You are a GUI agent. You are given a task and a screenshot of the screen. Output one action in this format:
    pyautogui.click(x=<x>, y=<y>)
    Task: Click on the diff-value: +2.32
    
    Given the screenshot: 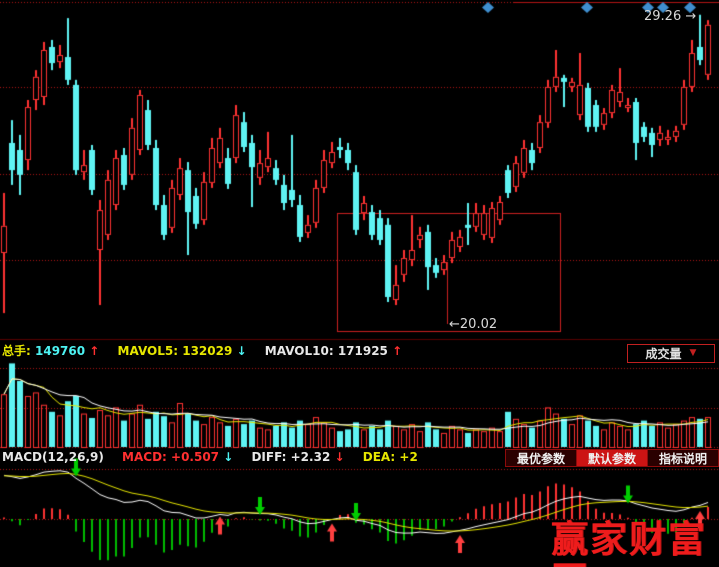 What is the action you would take?
    pyautogui.click(x=310, y=457)
    